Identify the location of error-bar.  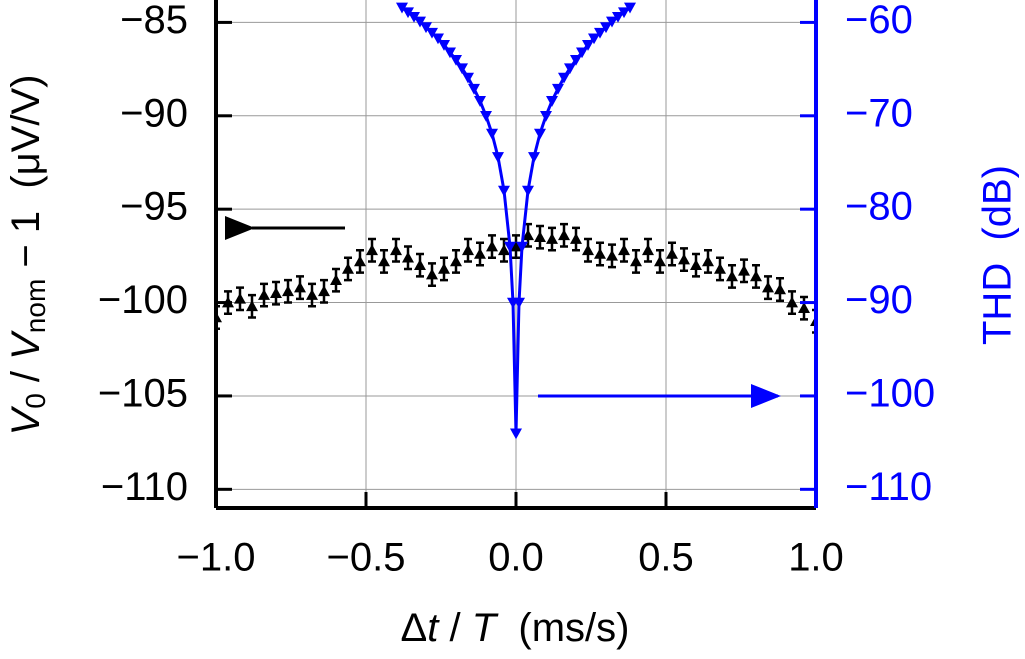
(218, 317).